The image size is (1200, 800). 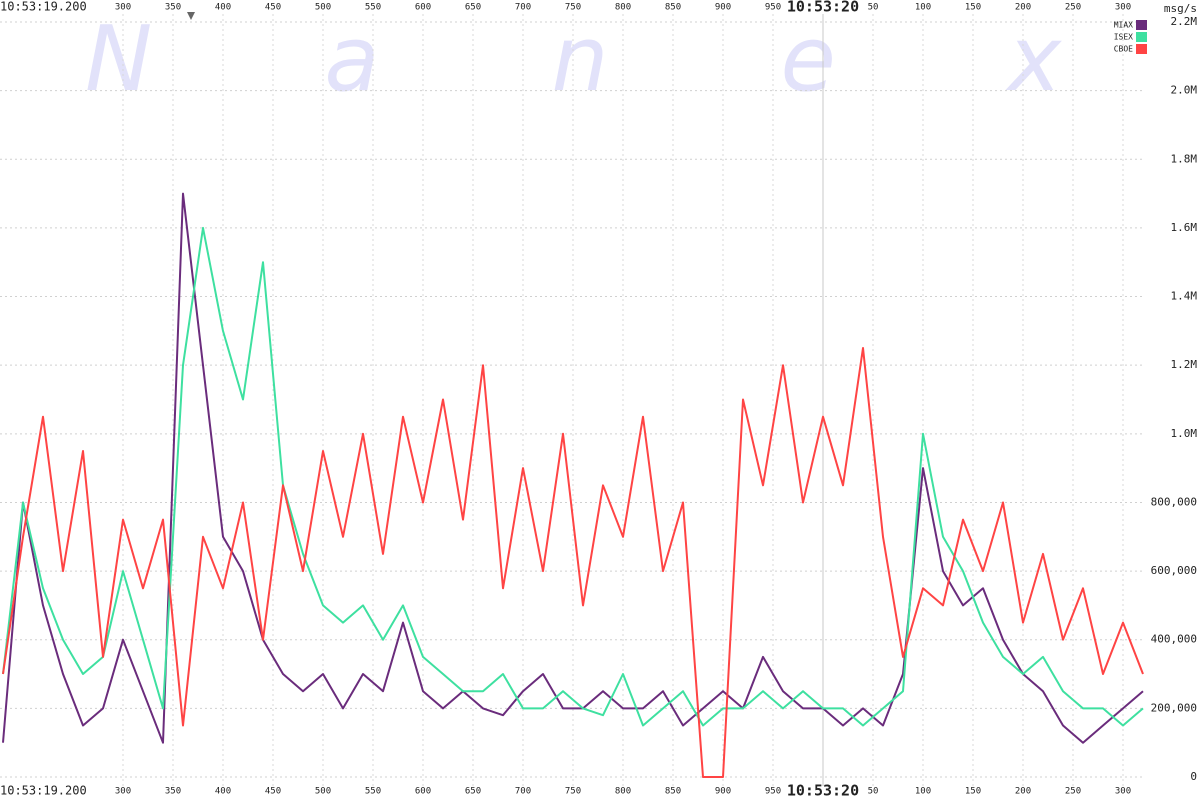 What do you see at coordinates (1193, 776) in the screenshot?
I see `y-tick-label: 0` at bounding box center [1193, 776].